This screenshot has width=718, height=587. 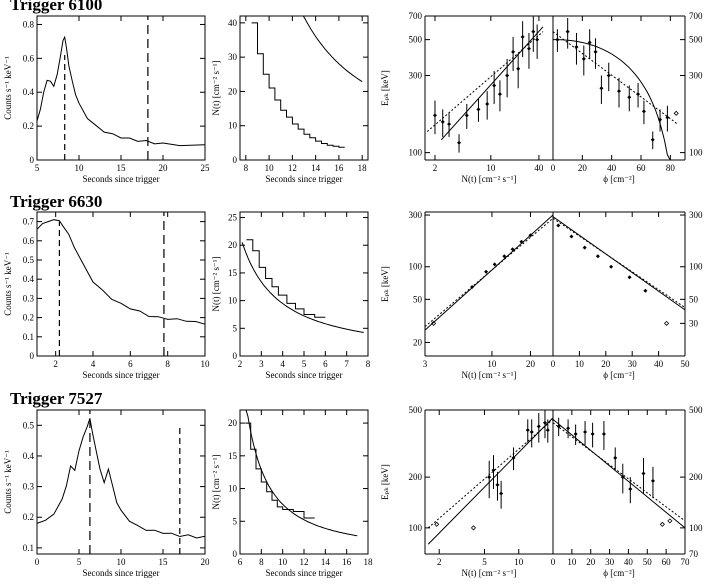 I want to click on trigger-2-lightcurve-xlabel: Seconds since trigger, so click(x=121, y=375).